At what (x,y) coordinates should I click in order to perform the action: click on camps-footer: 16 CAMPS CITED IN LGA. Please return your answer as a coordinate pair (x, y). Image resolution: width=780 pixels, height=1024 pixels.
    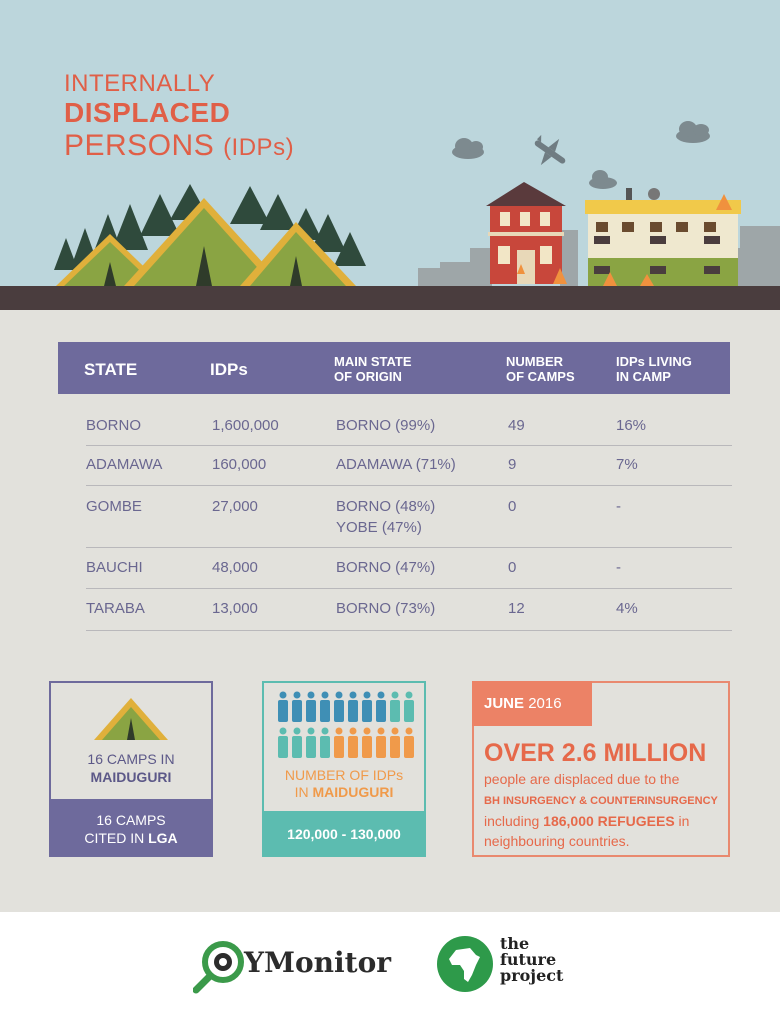
    Looking at the image, I should click on (131, 828).